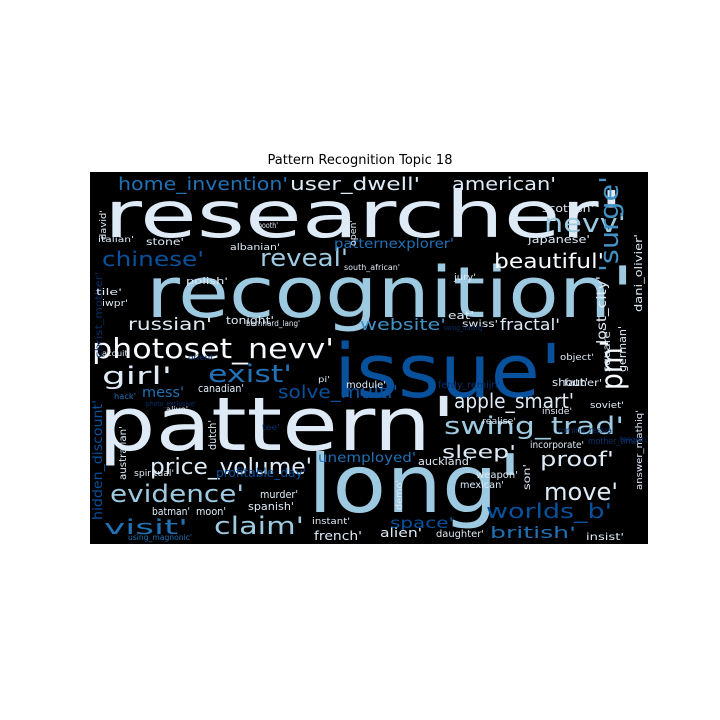 The width and height of the screenshot is (720, 720). I want to click on word: exist', so click(250, 374).